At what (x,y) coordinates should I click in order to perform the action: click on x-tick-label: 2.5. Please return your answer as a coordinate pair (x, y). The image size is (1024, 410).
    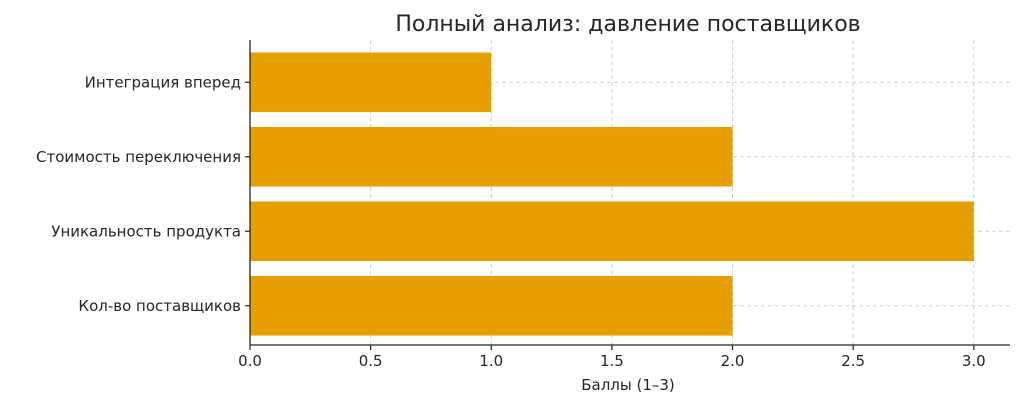
    Looking at the image, I should click on (853, 361).